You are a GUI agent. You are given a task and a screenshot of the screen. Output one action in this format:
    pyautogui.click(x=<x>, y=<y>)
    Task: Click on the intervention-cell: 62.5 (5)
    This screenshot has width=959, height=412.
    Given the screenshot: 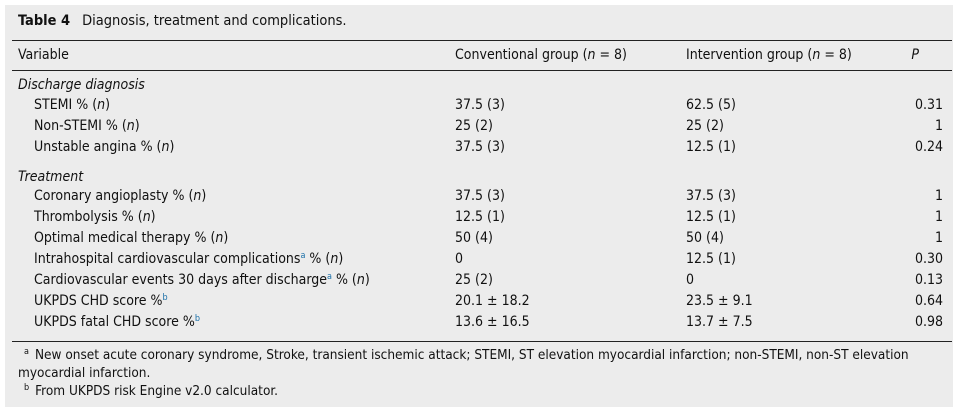 What is the action you would take?
    pyautogui.click(x=711, y=104)
    